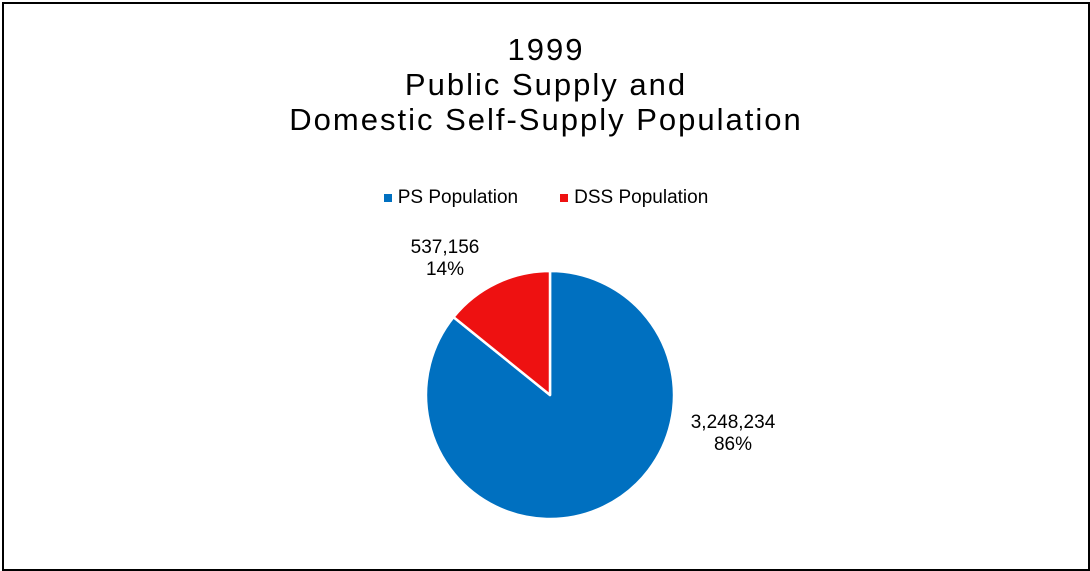  I want to click on data-label-dss: 537,156 14%, so click(445, 259).